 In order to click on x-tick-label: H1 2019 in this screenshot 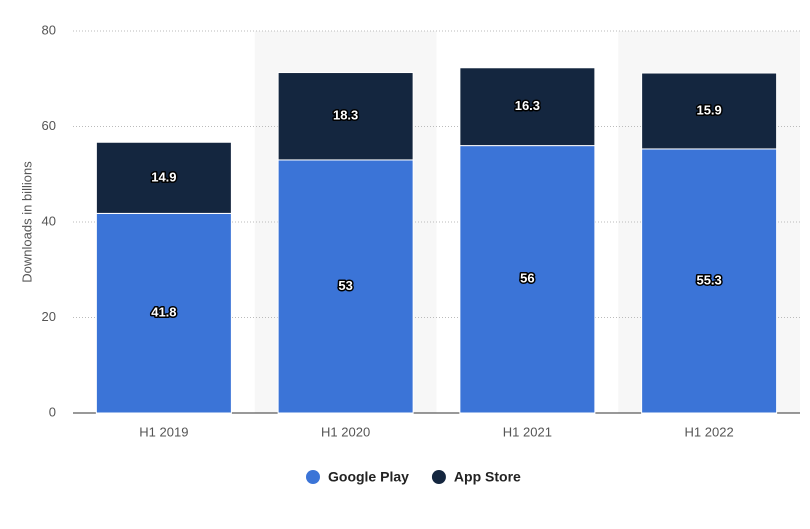, I will do `click(163, 431)`.